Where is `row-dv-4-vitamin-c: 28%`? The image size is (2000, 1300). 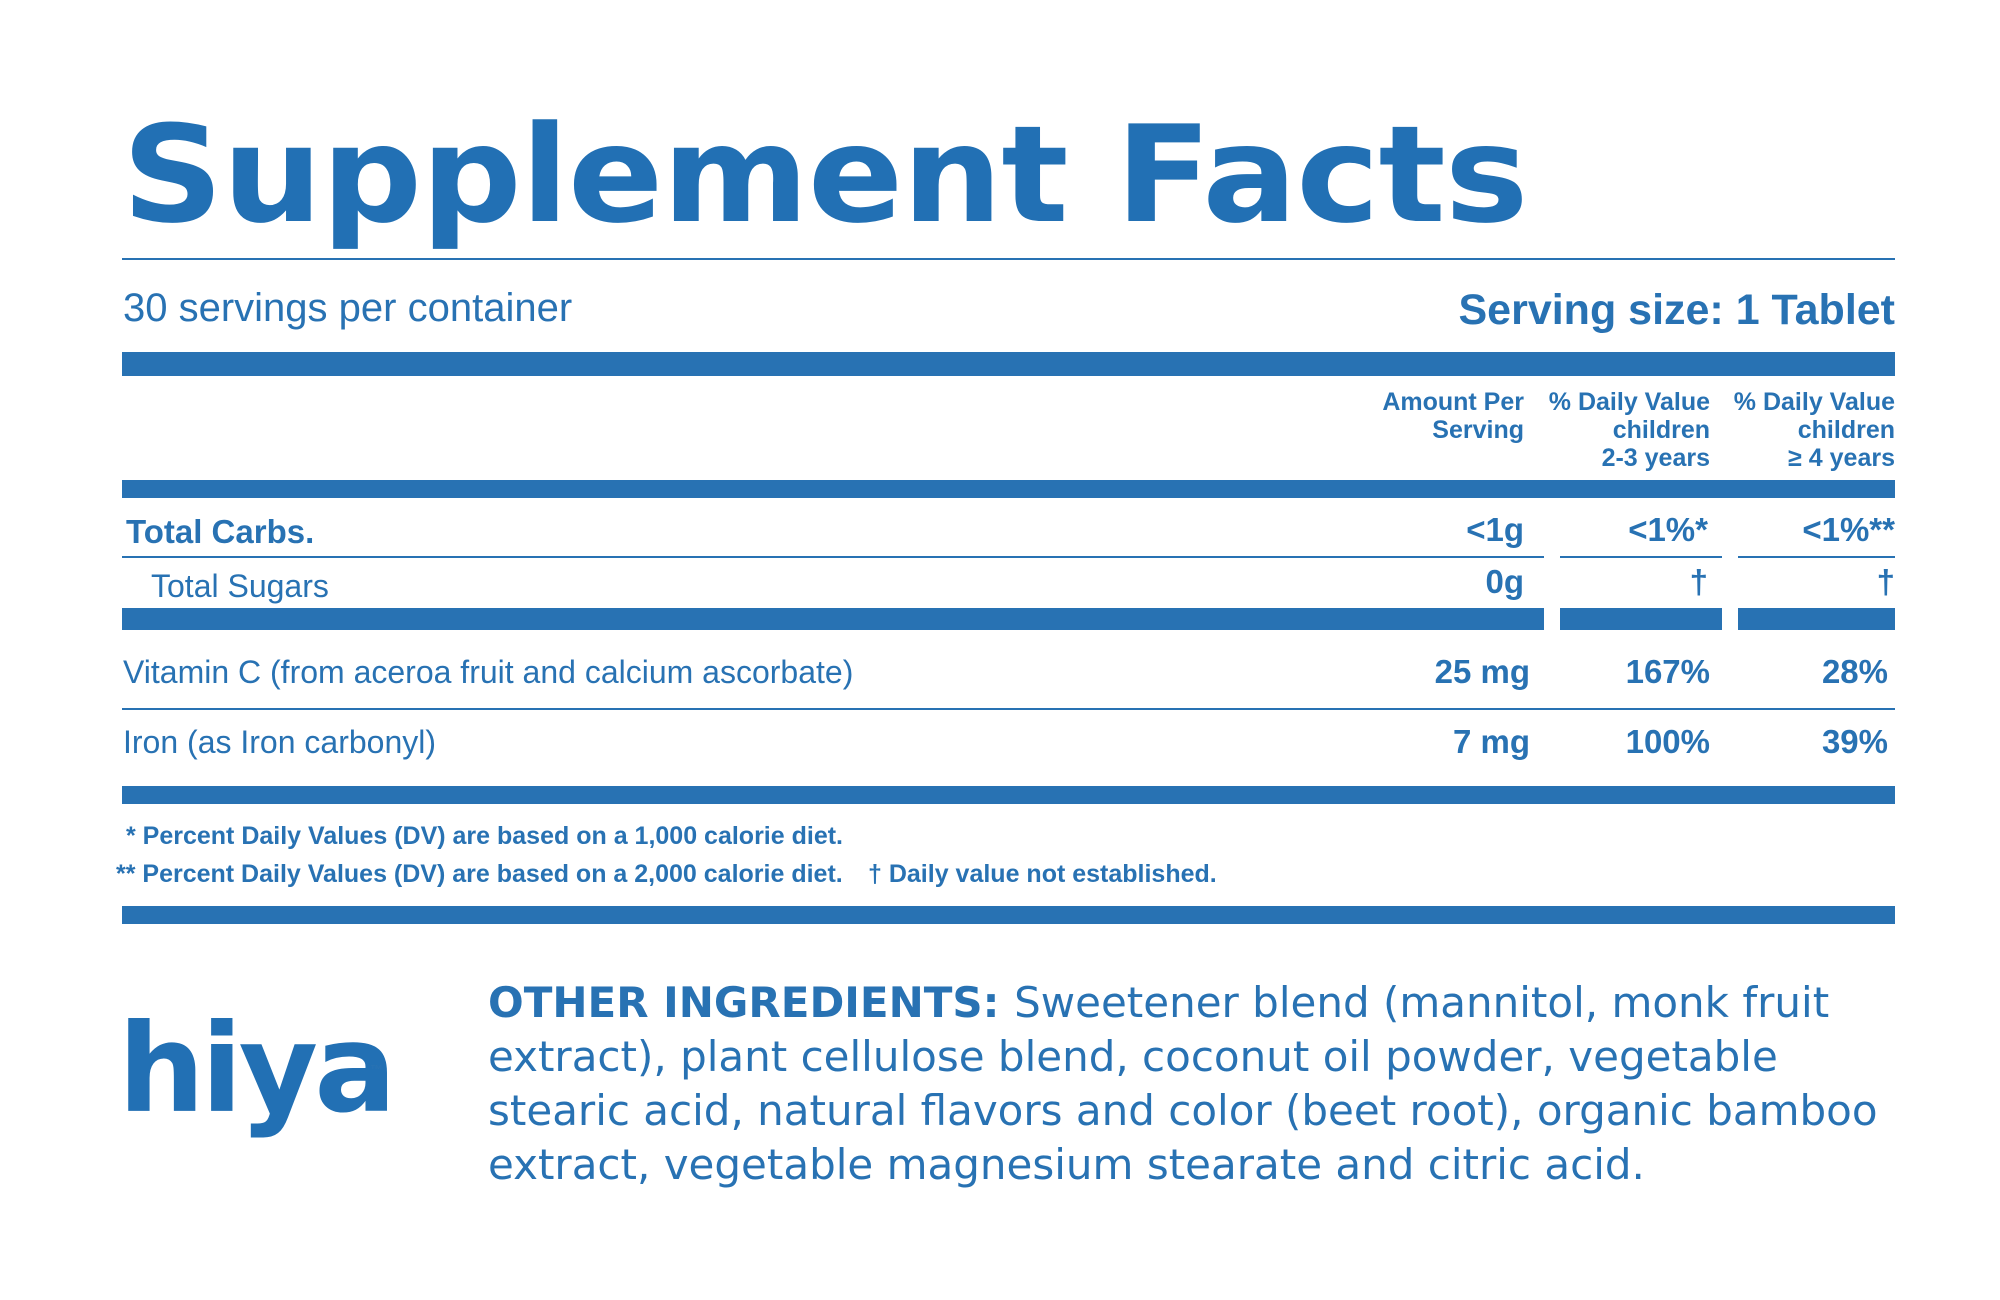 row-dv-4-vitamin-c: 28% is located at coordinates (1854, 671).